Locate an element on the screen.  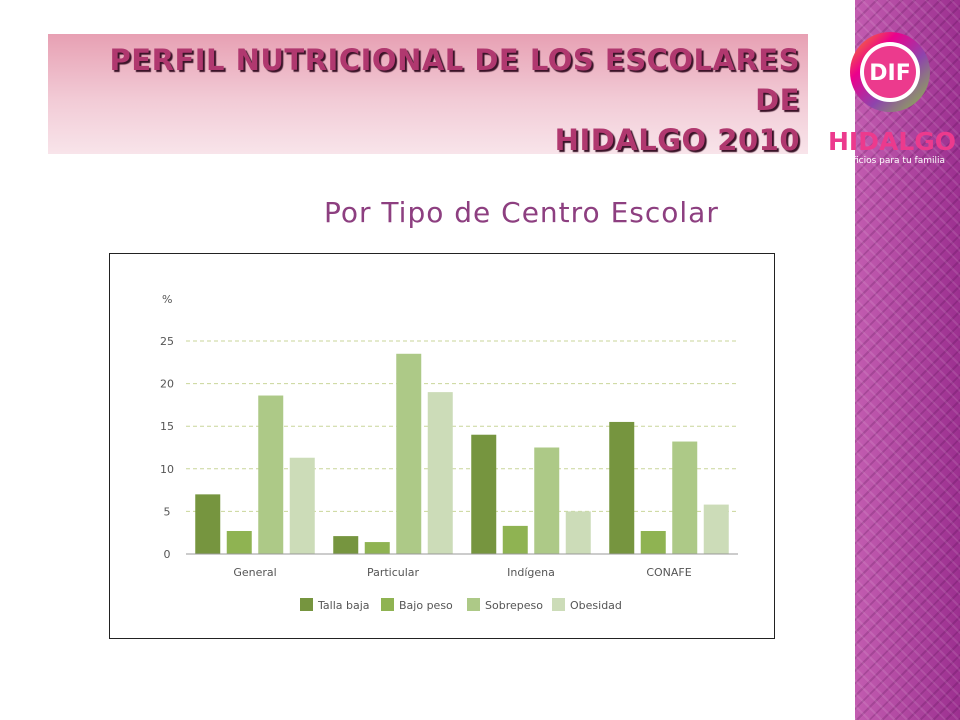
y-tick-label: 25 is located at coordinates (167, 341).